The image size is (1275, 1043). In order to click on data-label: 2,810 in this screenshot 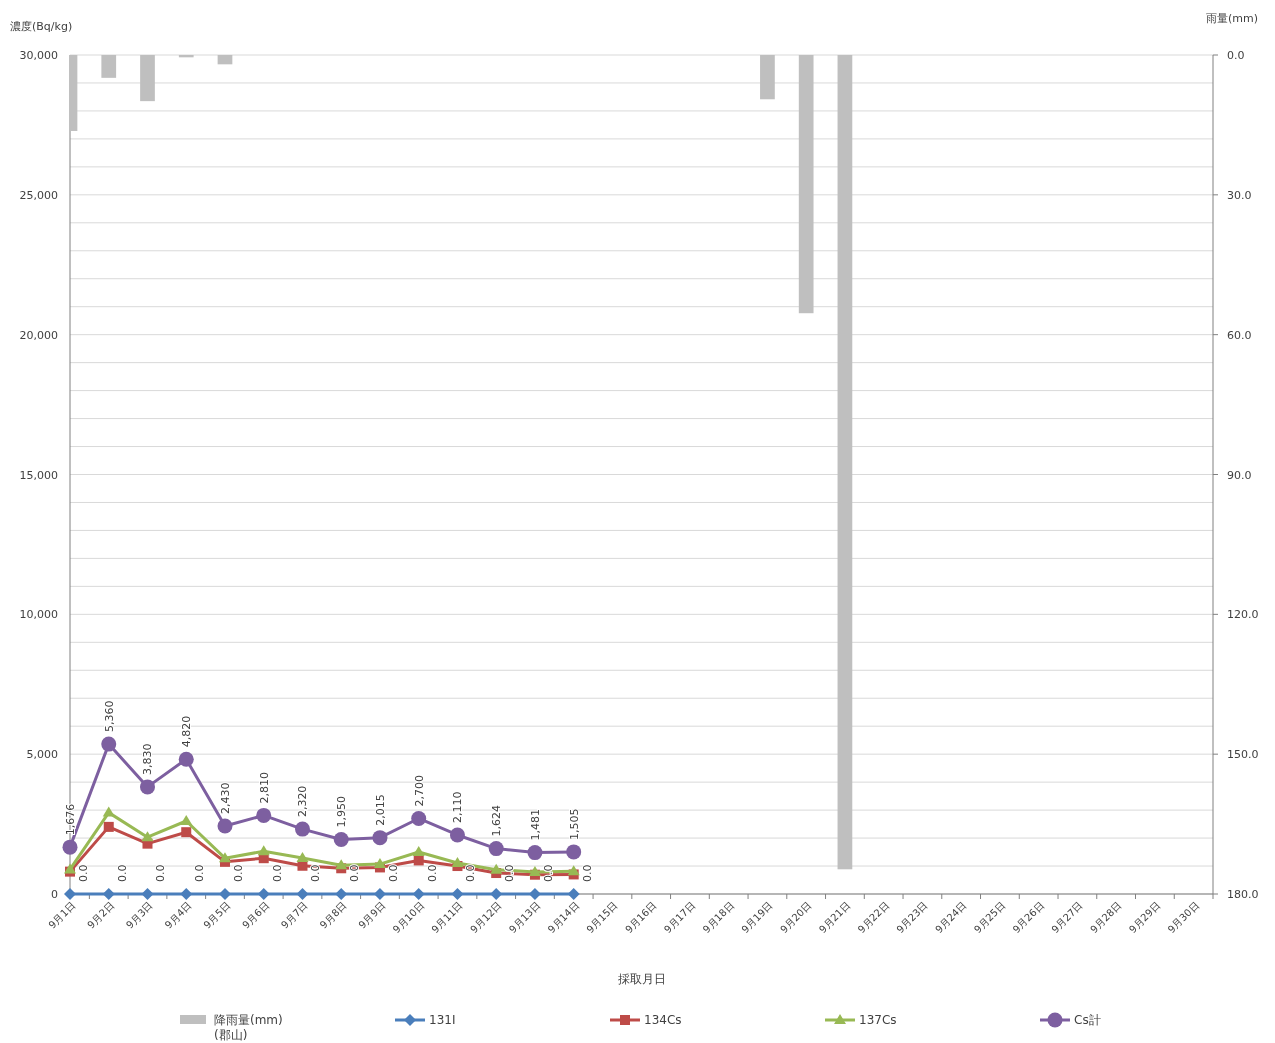, I will do `click(264, 787)`.